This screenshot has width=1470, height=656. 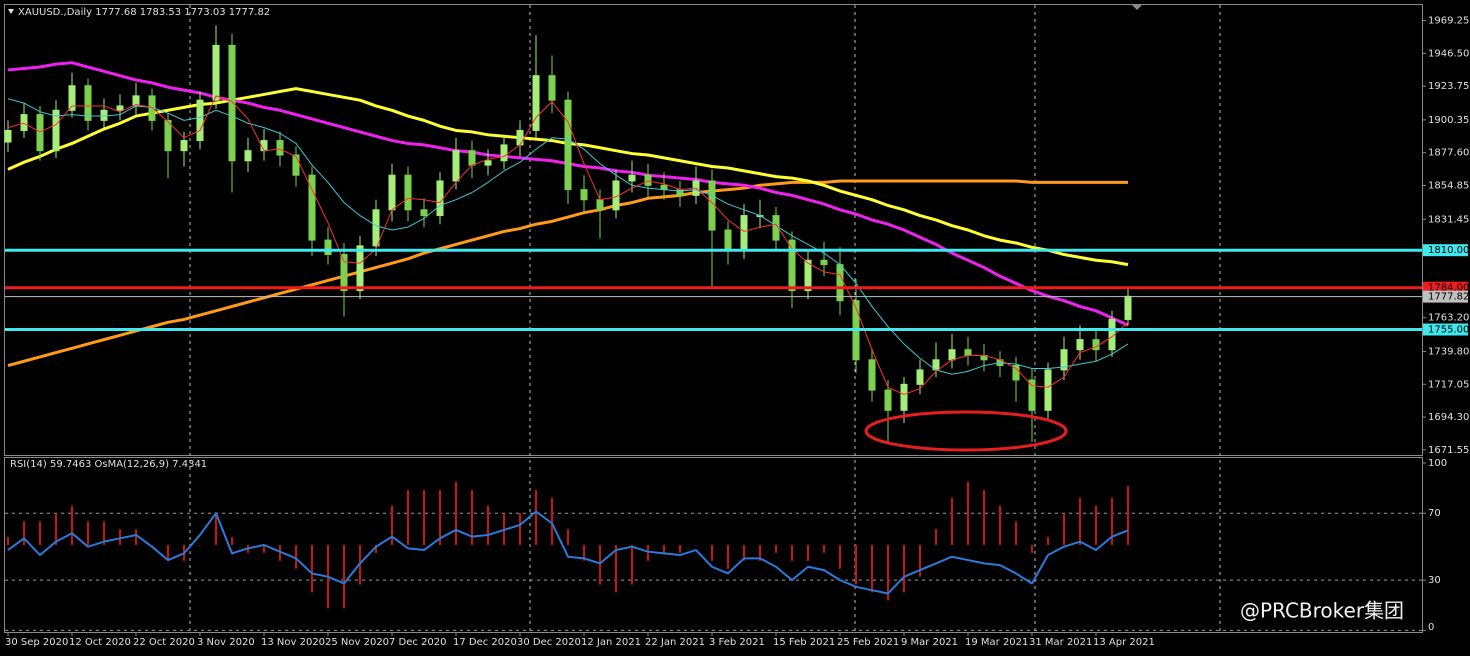 What do you see at coordinates (1448, 219) in the screenshot?
I see `y-tick-label: 1831.45` at bounding box center [1448, 219].